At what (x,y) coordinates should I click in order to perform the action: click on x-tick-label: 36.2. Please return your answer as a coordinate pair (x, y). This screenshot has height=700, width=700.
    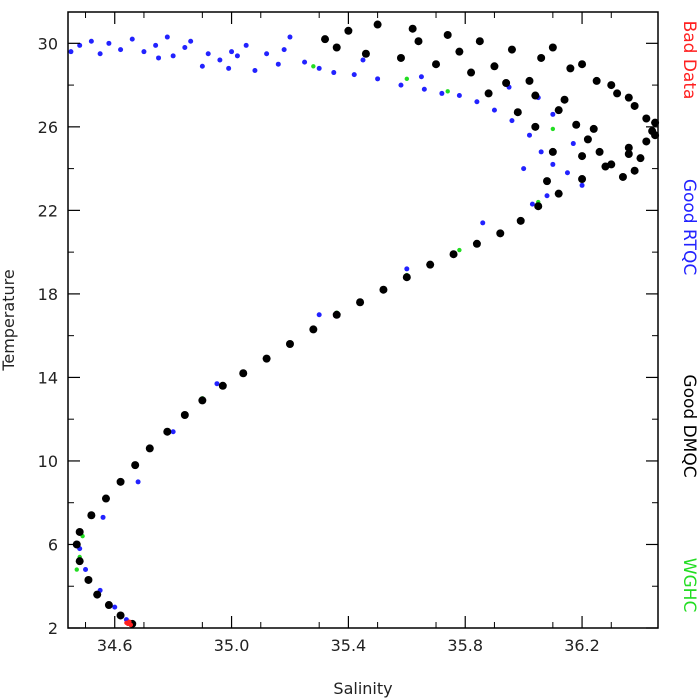
    Looking at the image, I should click on (582, 645).